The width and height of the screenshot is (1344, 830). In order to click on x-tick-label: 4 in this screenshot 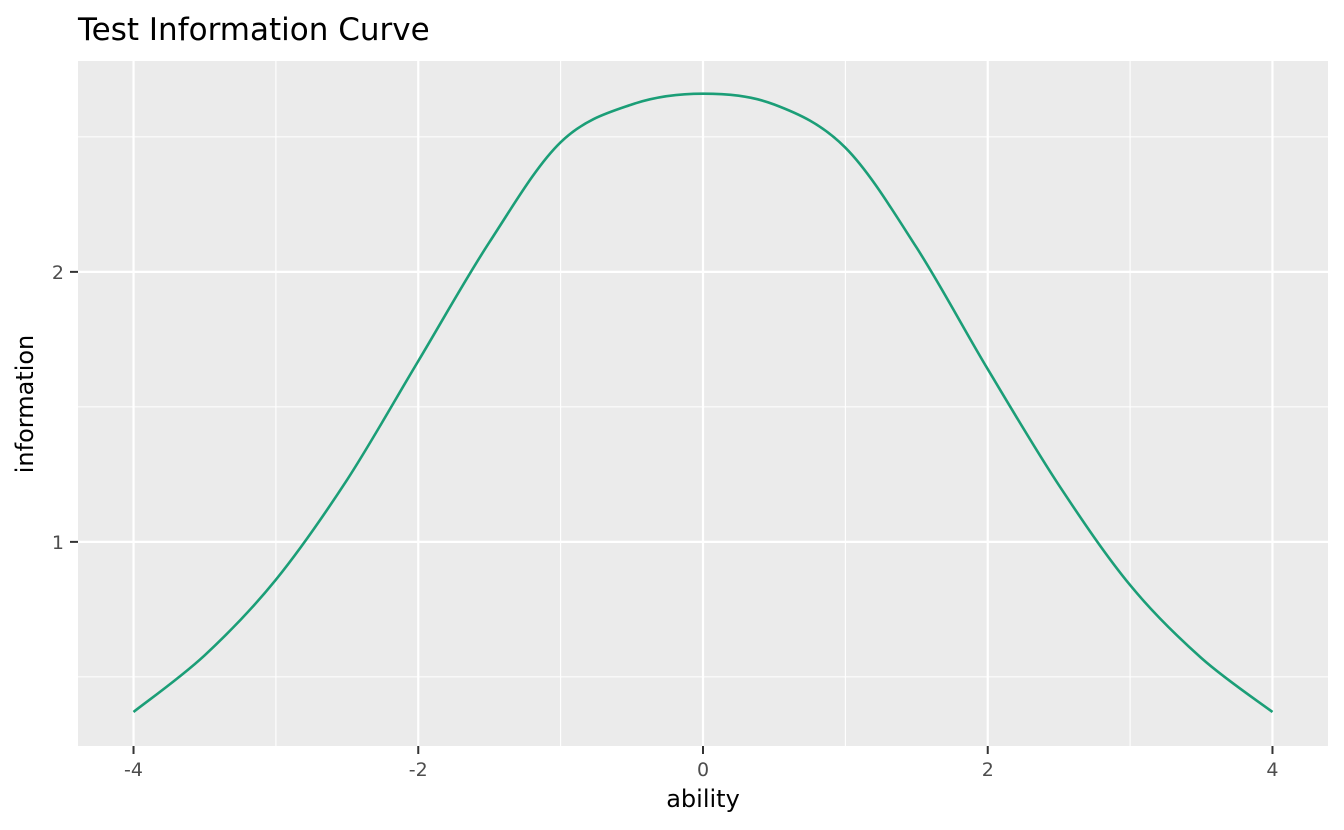, I will do `click(1272, 770)`.